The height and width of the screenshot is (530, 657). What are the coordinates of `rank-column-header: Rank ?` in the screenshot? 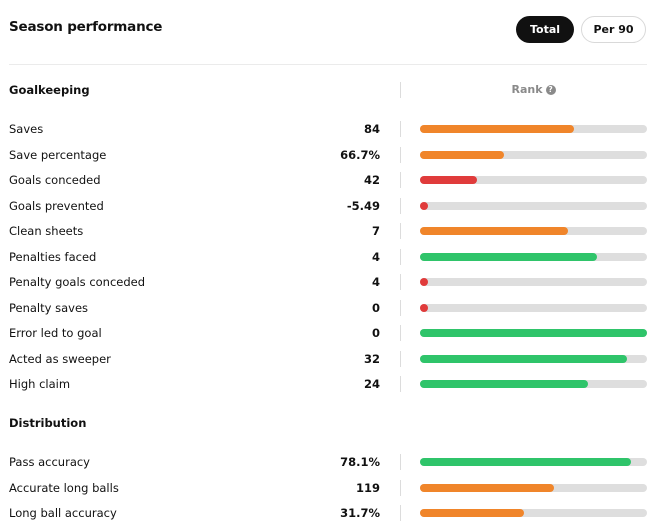 It's located at (533, 89).